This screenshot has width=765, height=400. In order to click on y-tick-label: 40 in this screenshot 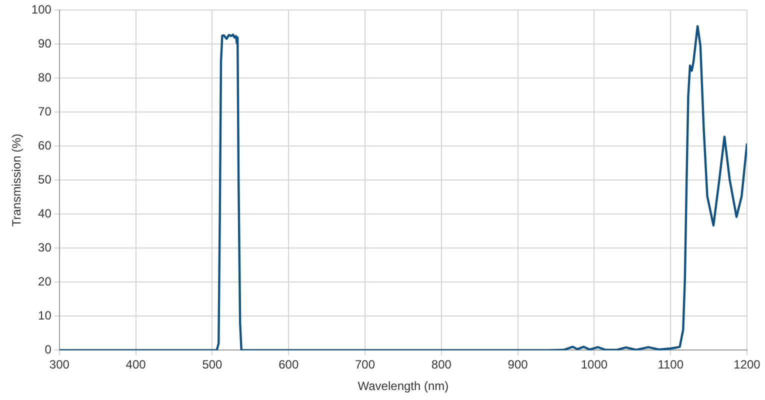, I will do `click(45, 213)`.